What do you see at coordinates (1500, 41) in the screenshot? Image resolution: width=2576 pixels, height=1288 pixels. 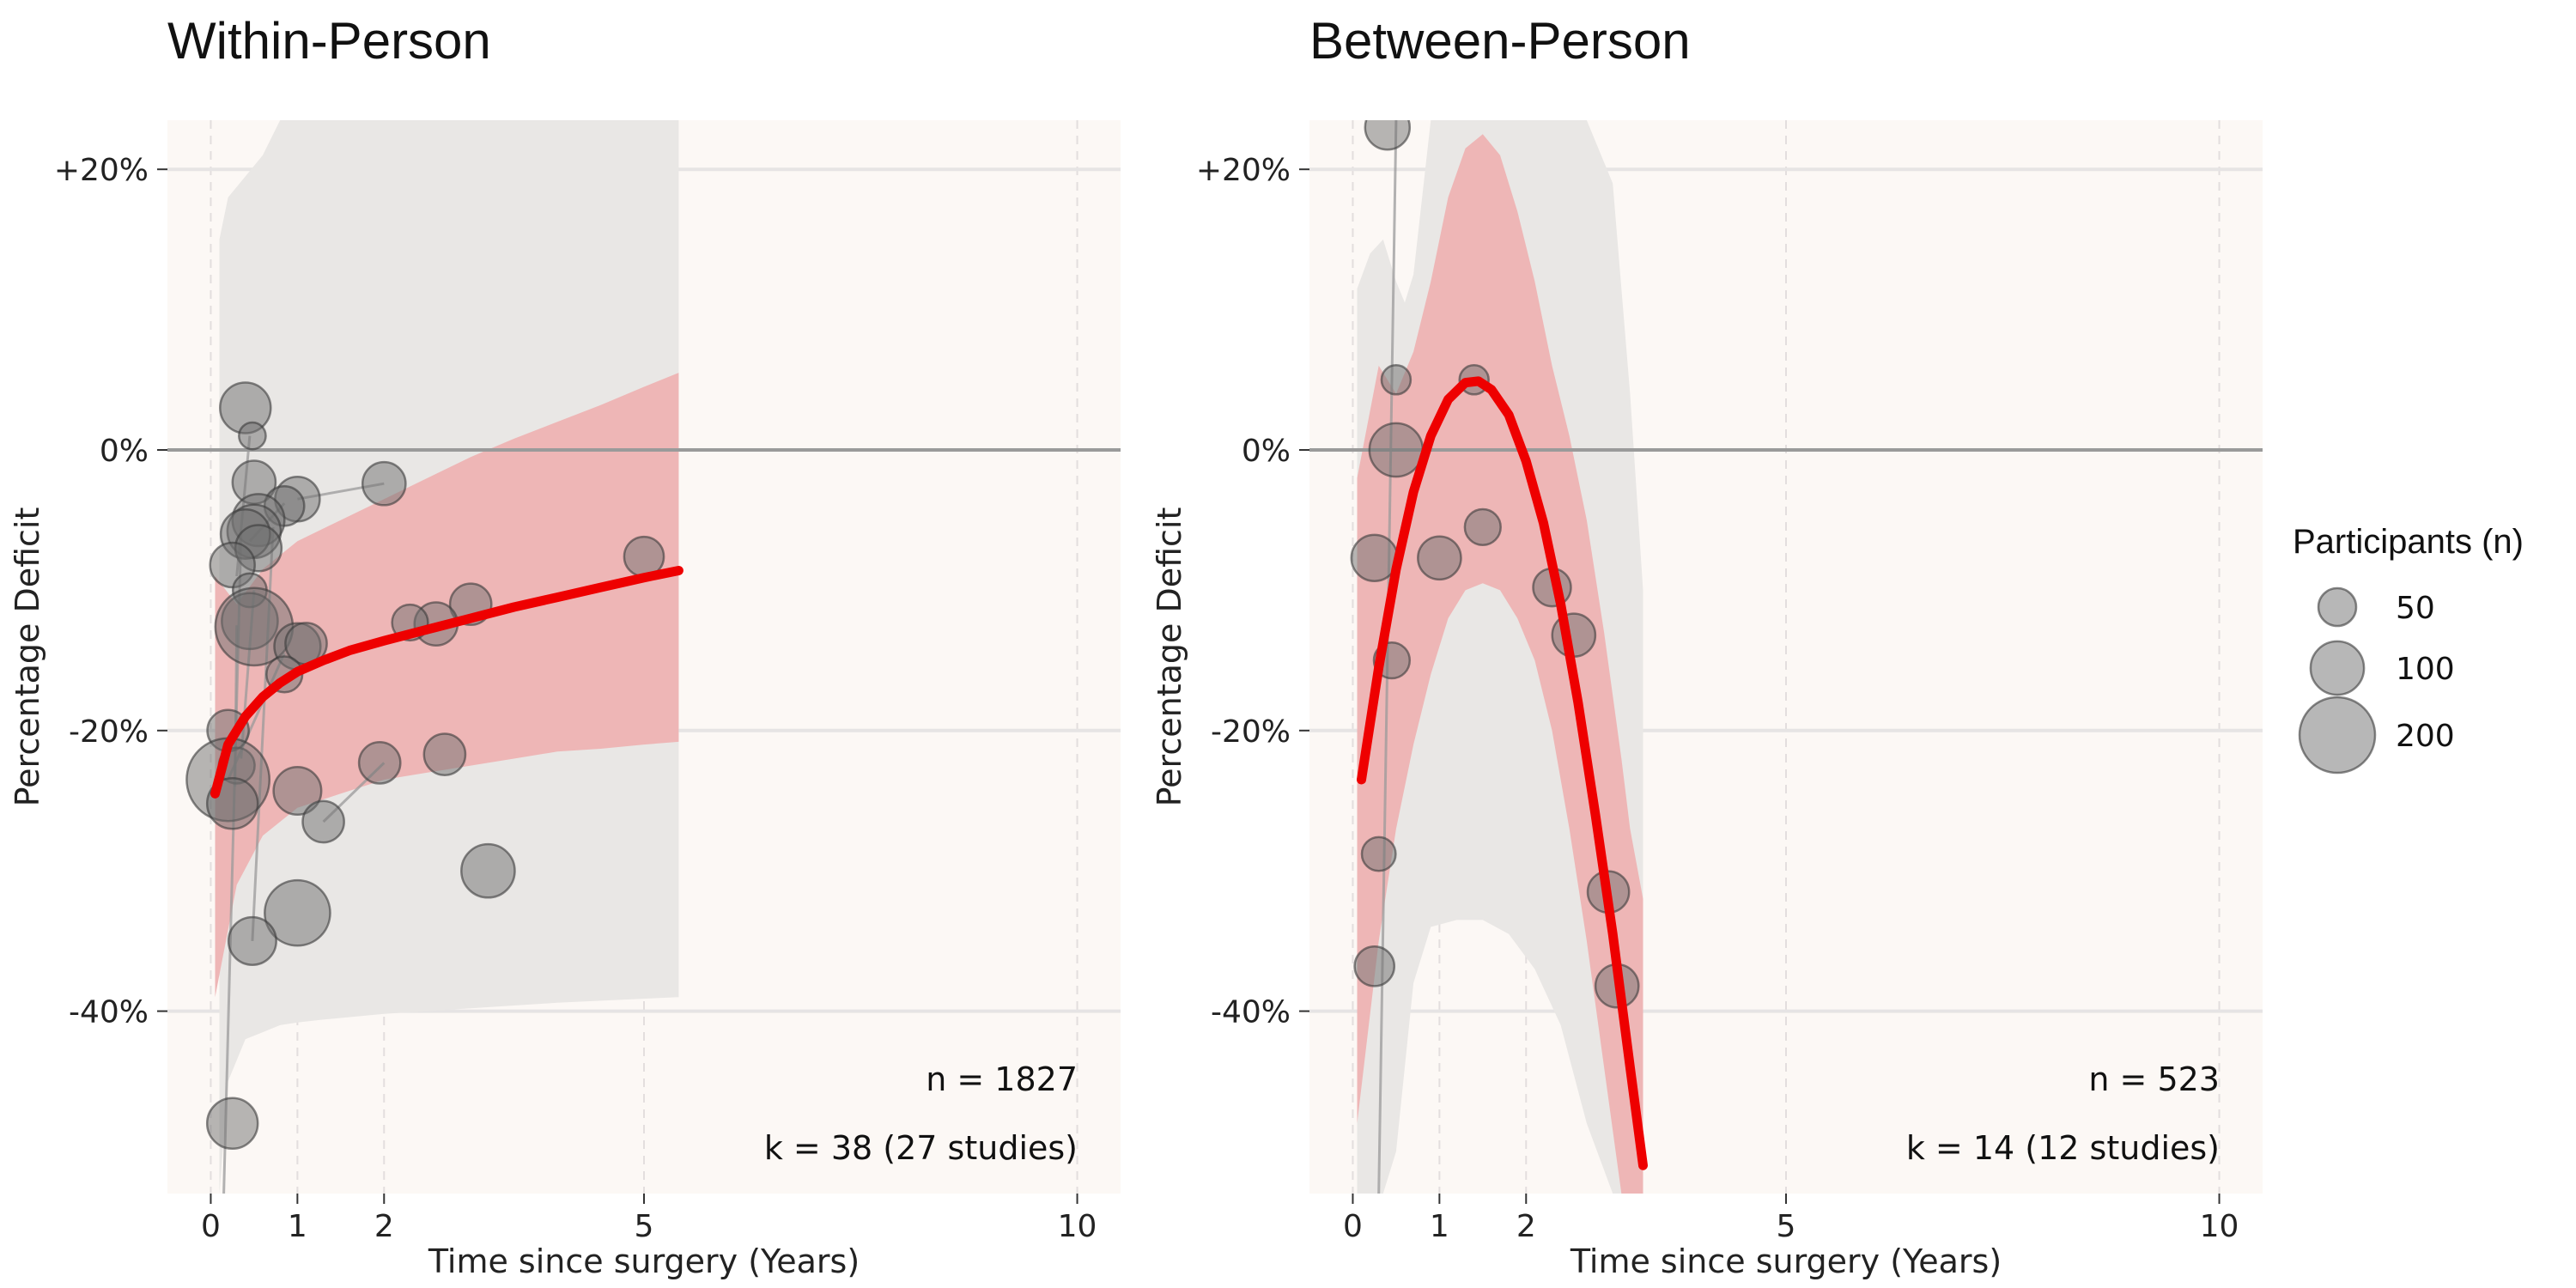 I see `panel-title: Between-Person` at bounding box center [1500, 41].